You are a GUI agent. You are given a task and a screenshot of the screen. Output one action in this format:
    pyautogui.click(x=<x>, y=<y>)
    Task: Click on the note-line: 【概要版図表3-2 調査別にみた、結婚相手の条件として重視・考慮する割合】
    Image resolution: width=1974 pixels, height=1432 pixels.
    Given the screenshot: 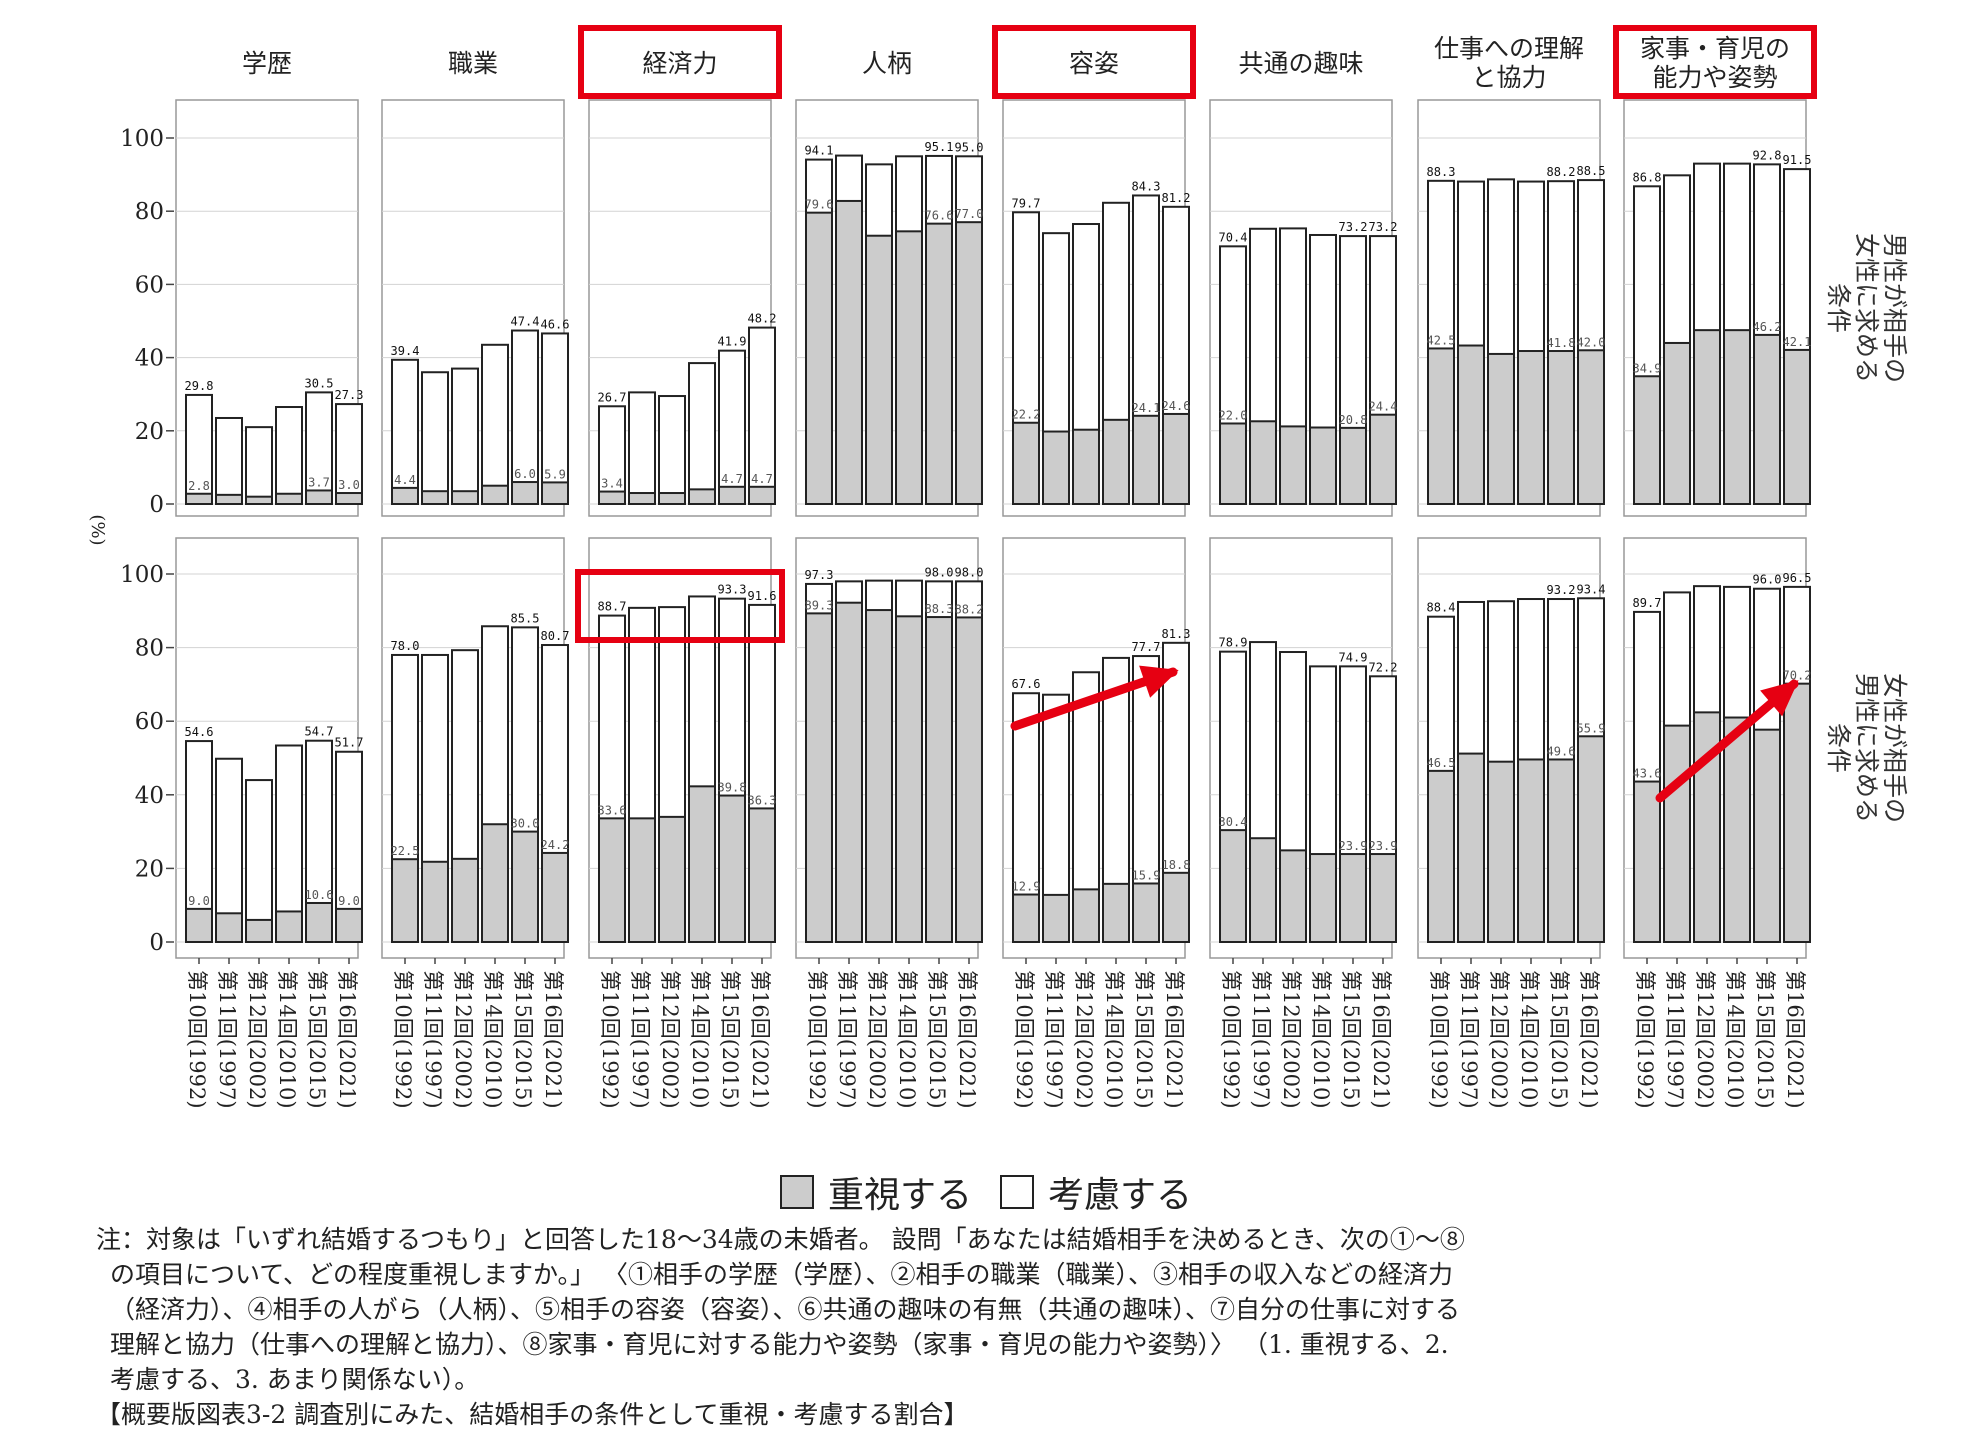 What is the action you would take?
    pyautogui.click(x=532, y=1414)
    